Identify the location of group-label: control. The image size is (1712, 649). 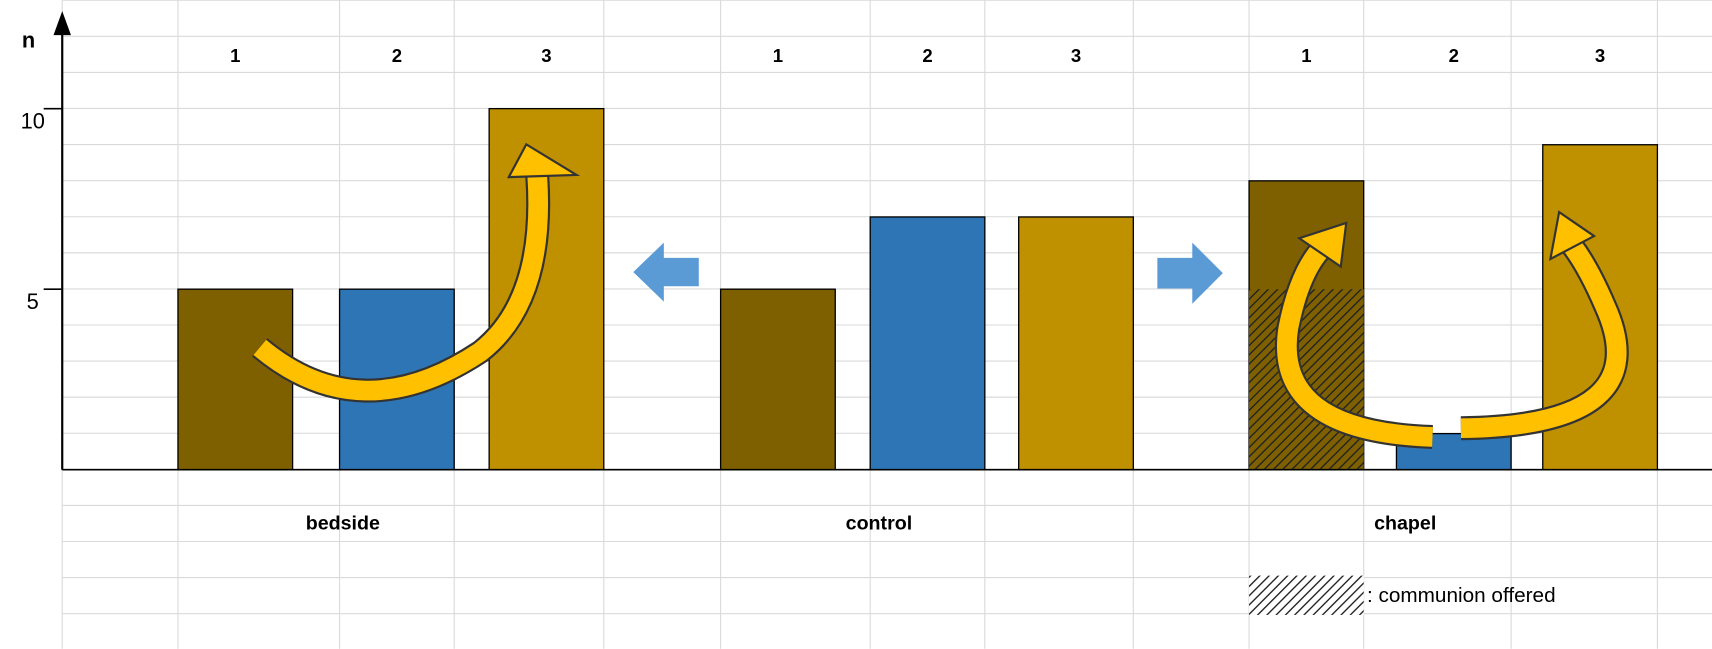
(879, 523).